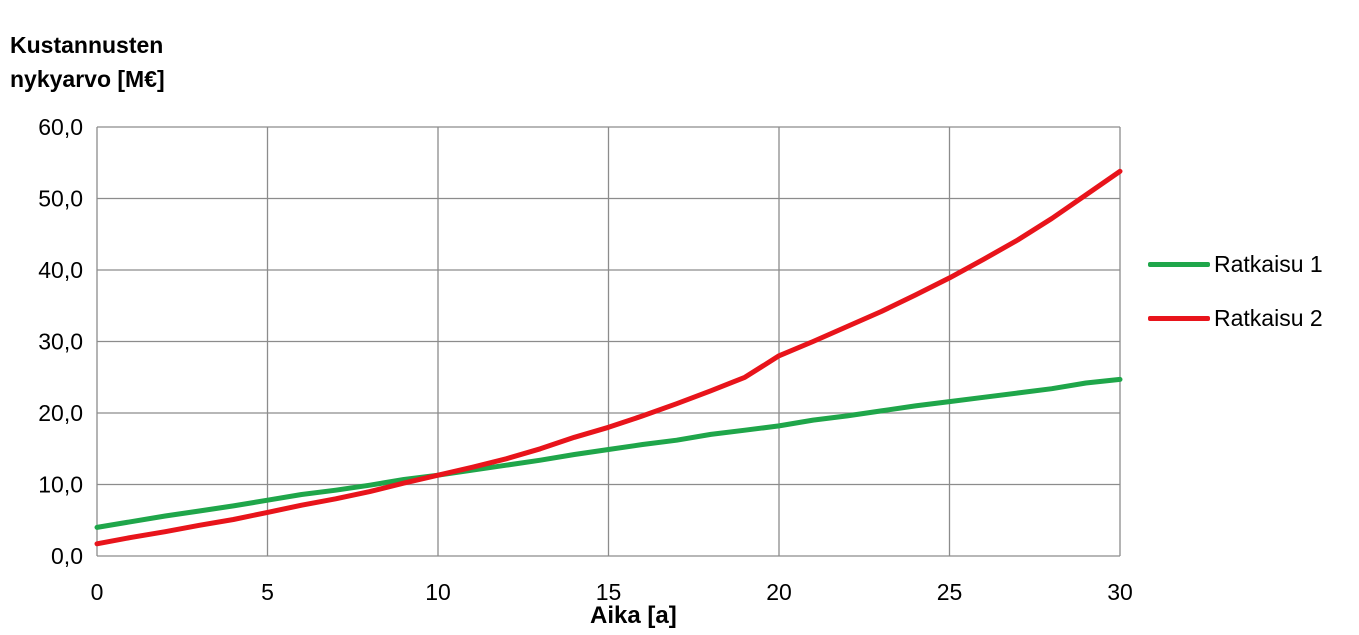 This screenshot has width=1359, height=635. What do you see at coordinates (67, 556) in the screenshot?
I see `y-tick-label: 0,0` at bounding box center [67, 556].